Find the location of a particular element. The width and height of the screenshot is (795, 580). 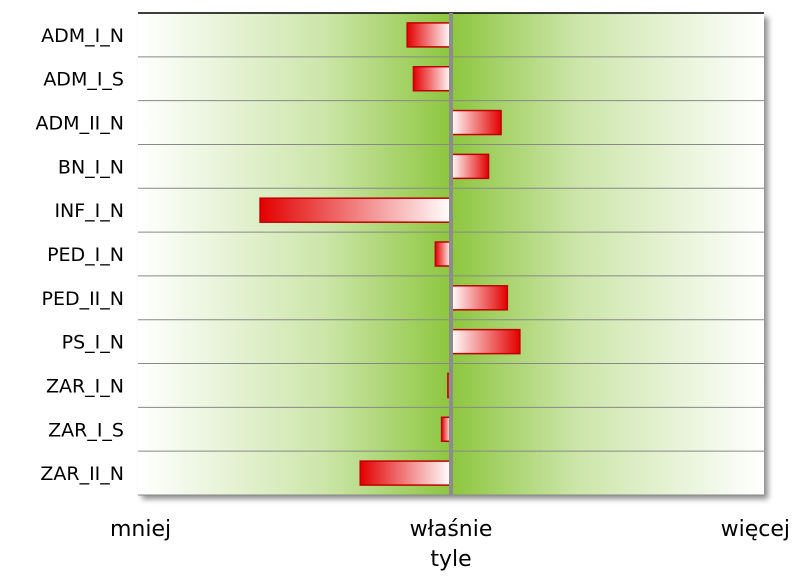

x-tick-label: więcej is located at coordinates (755, 529).